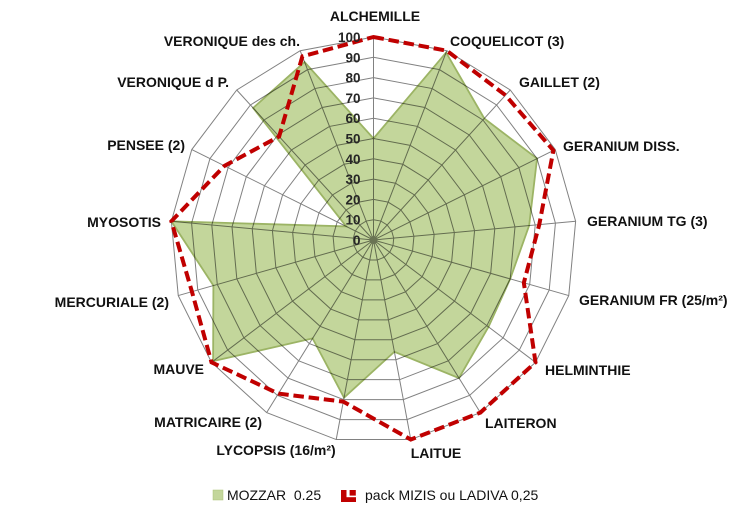 The image size is (747, 523). What do you see at coordinates (507, 41) in the screenshot?
I see `svg-text: COQUELICOT (3)` at bounding box center [507, 41].